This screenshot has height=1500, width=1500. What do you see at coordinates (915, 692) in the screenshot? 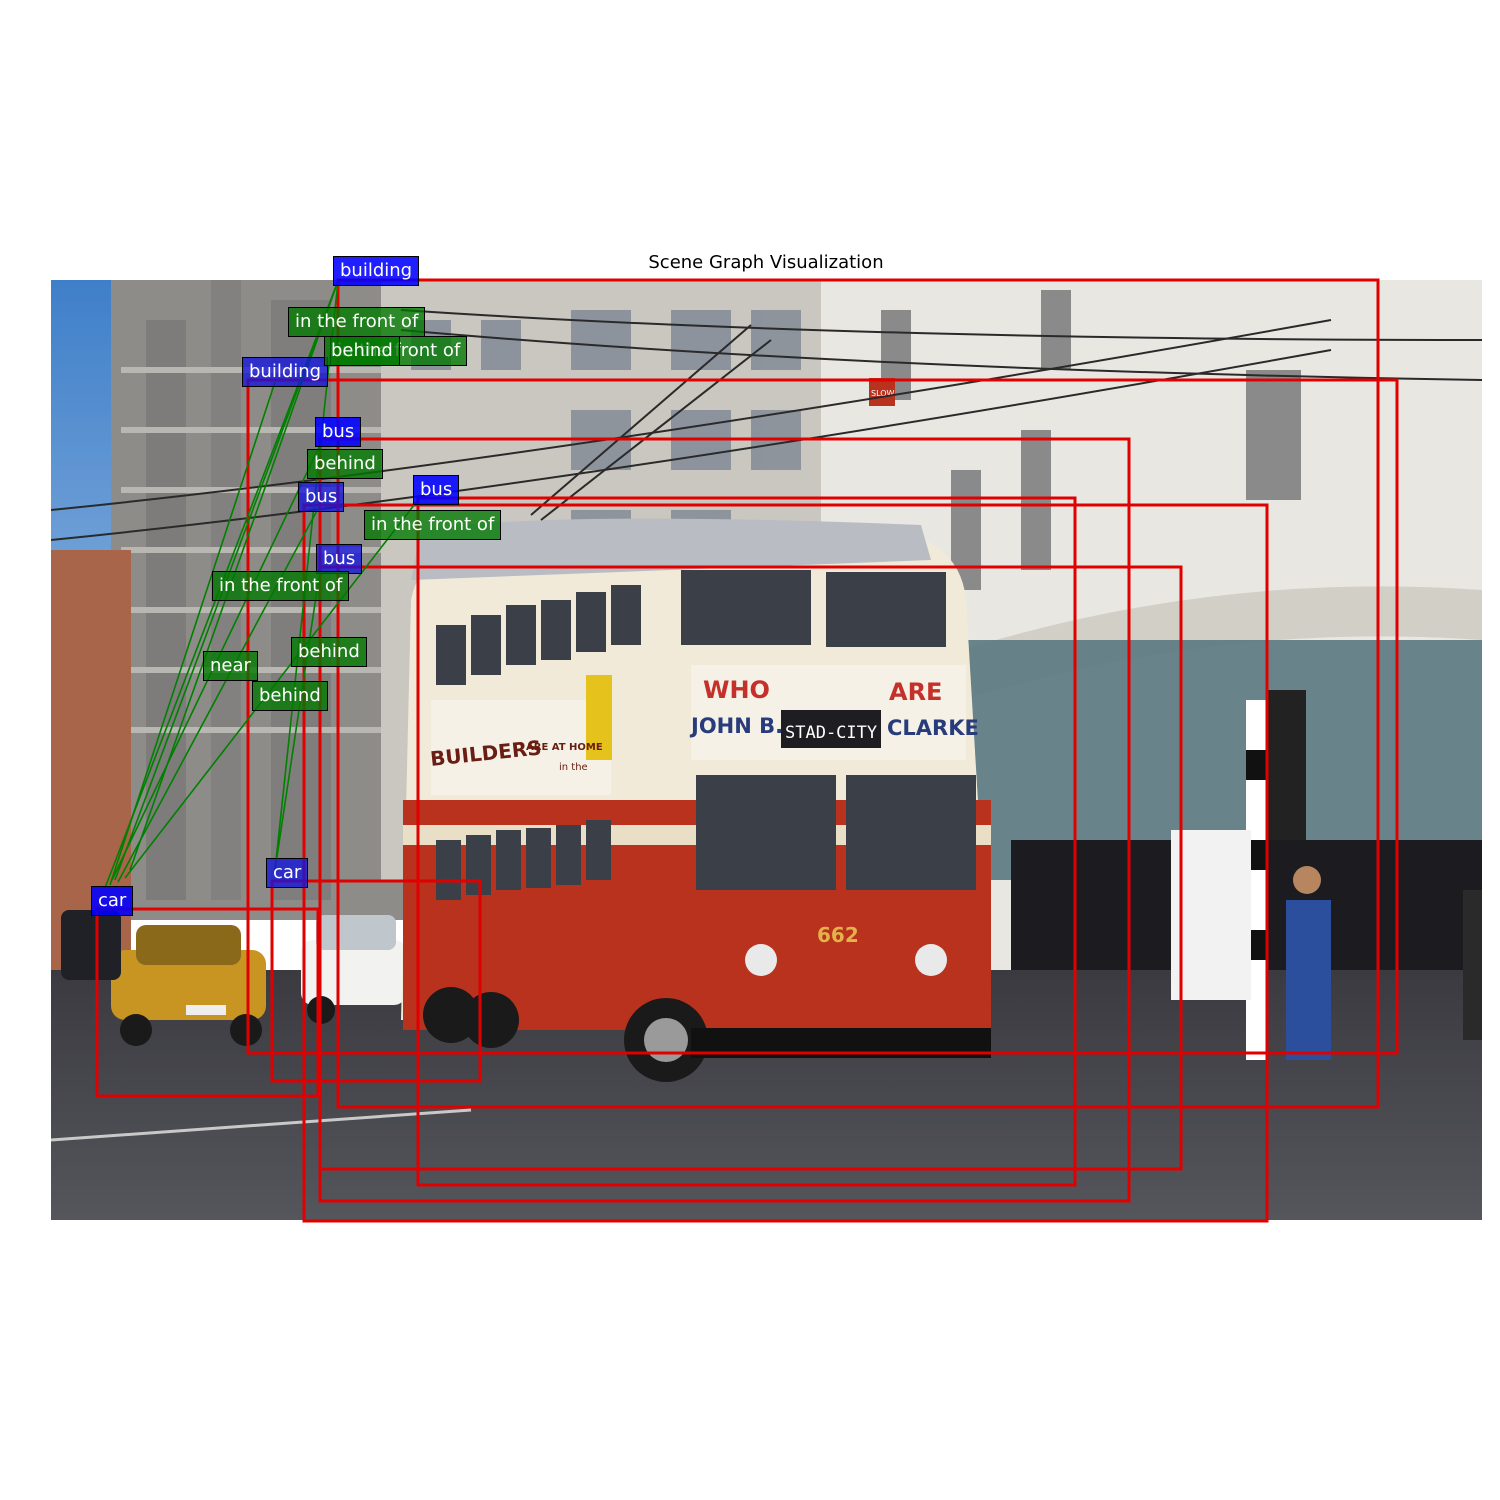
I see `sign-are: ARE` at bounding box center [915, 692].